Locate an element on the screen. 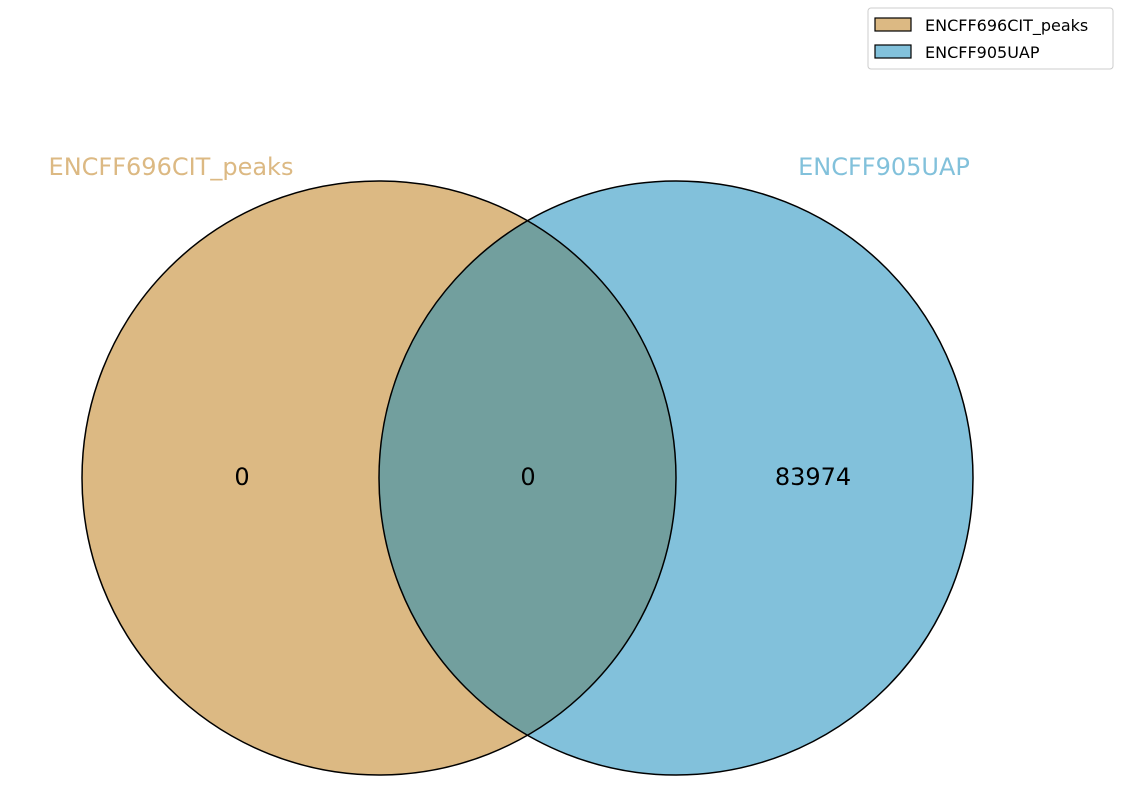 Image resolution: width=1121 pixels, height=799 pixels. region-count-a-only: 0 is located at coordinates (241, 477).